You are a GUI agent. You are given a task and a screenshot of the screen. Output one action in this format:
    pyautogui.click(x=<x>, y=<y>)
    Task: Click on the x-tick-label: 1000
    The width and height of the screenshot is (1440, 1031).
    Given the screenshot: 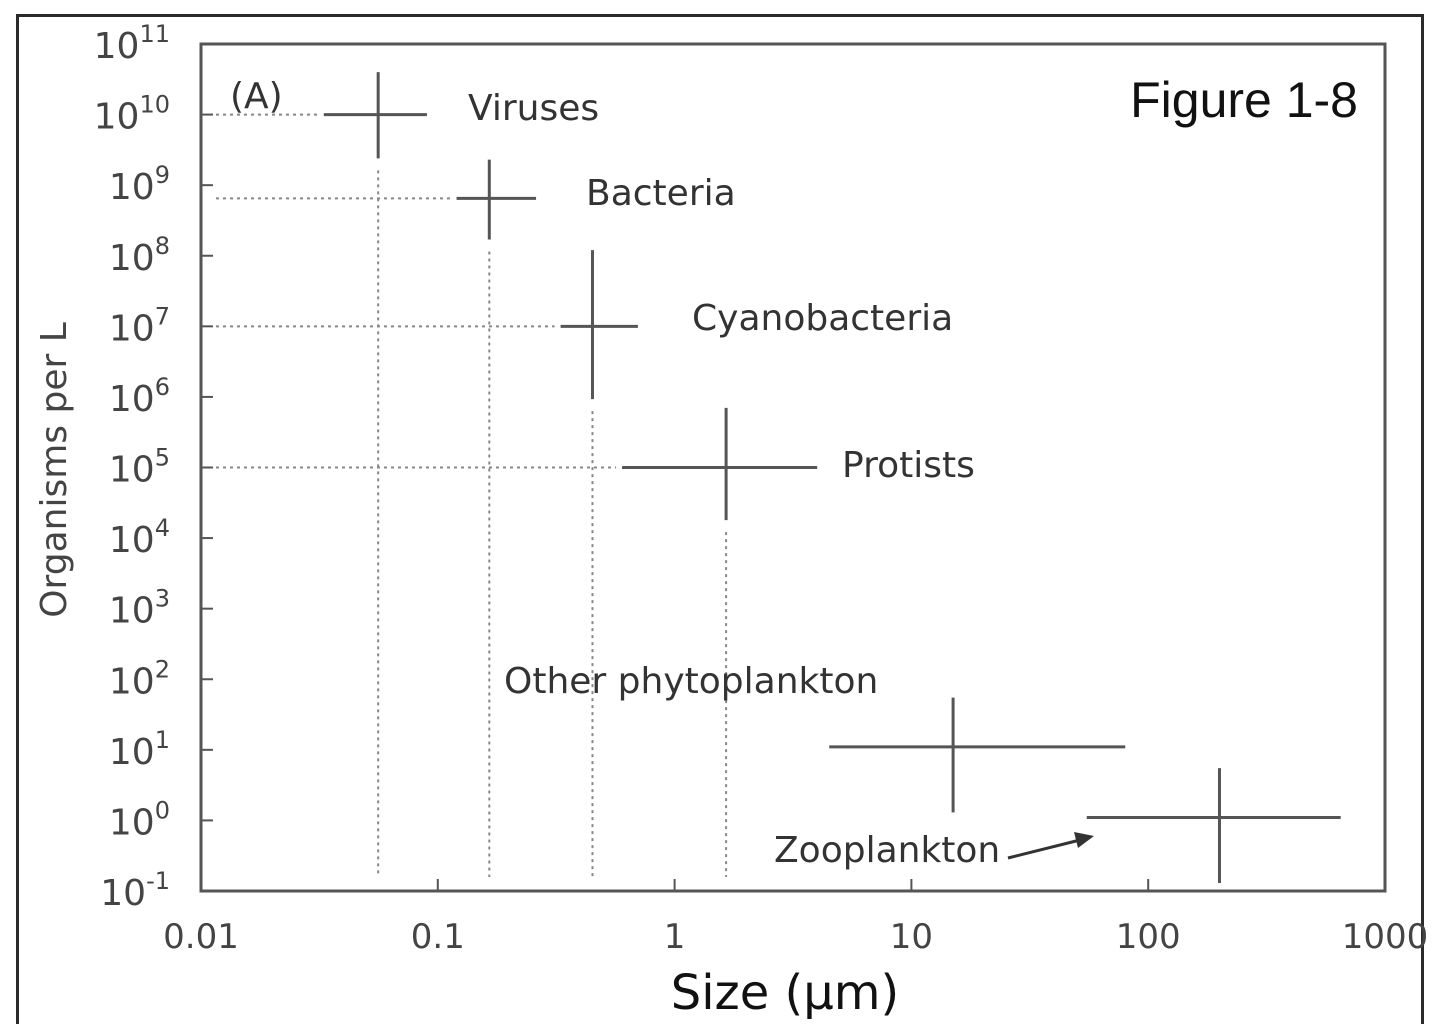 What is the action you would take?
    pyautogui.click(x=1385, y=937)
    